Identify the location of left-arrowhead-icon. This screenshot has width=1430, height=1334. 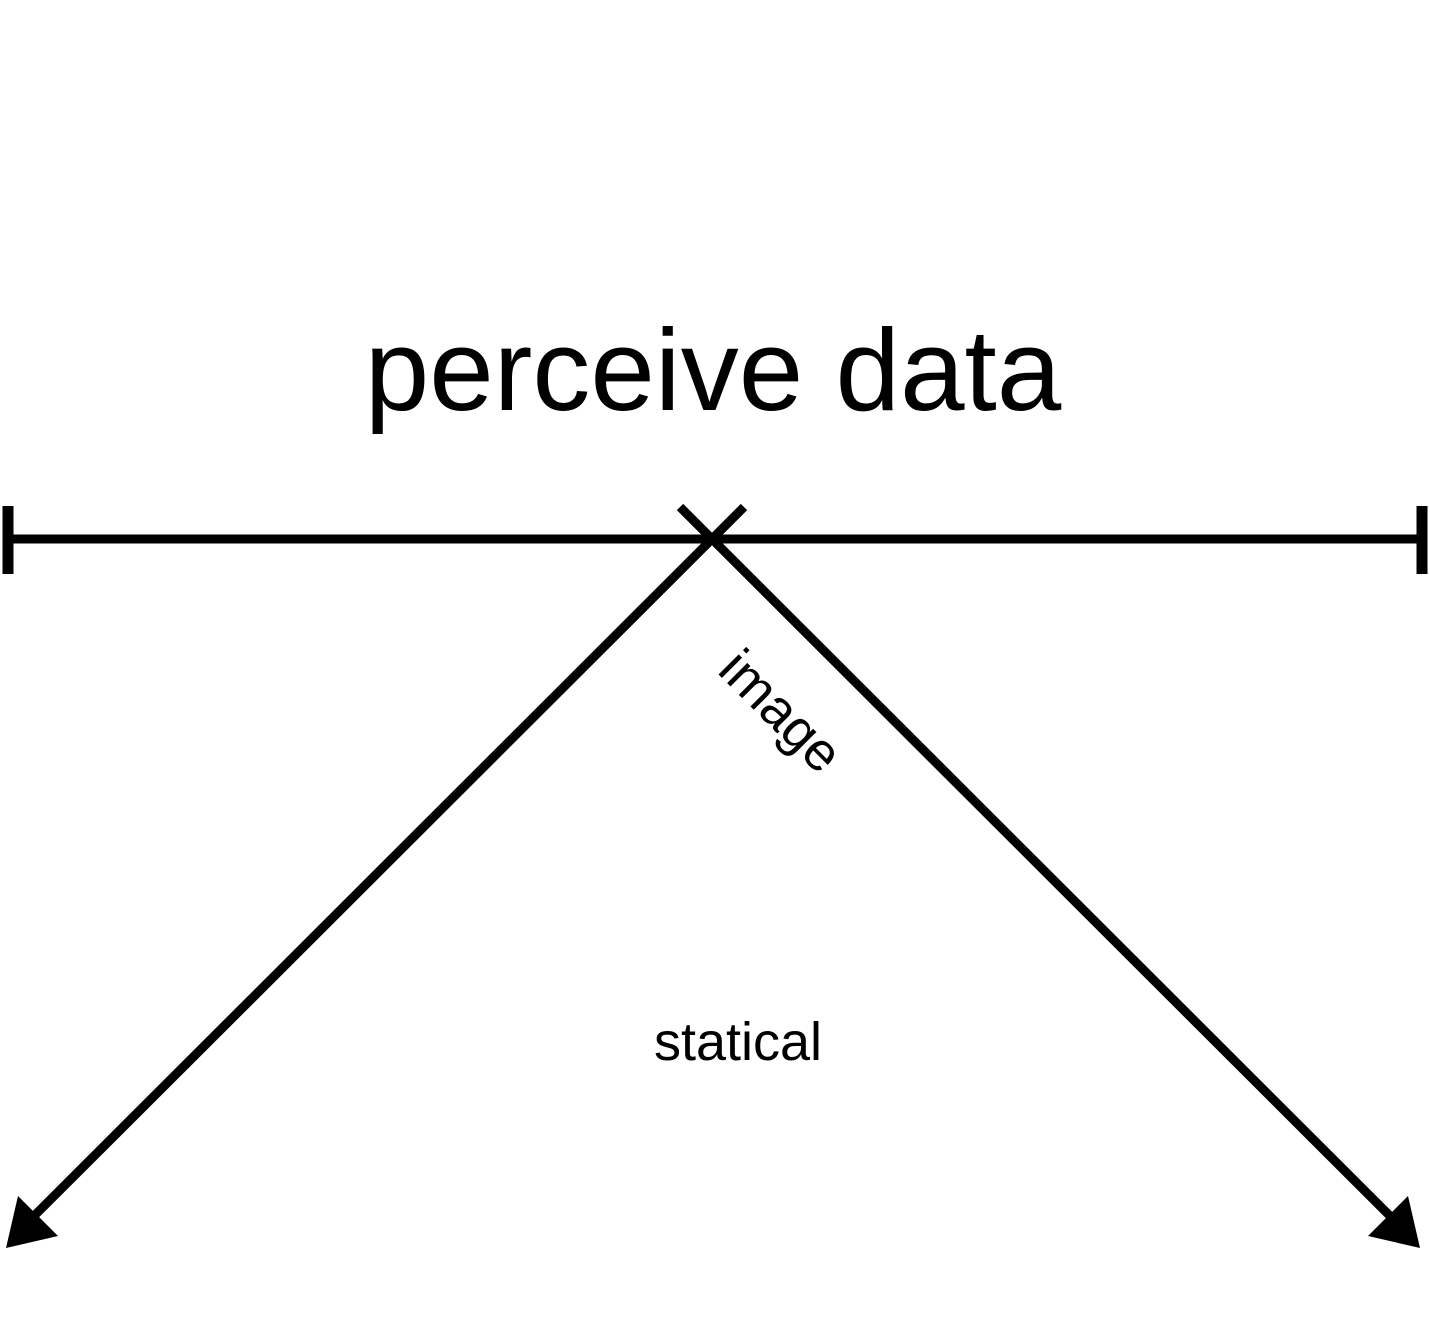
(32, 1222).